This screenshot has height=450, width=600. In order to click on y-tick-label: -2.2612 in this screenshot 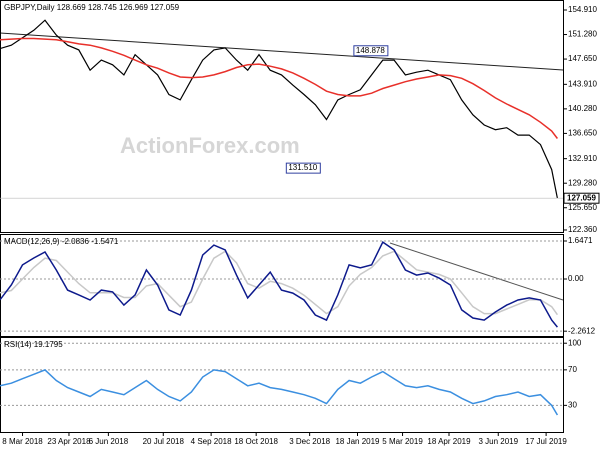, I will do `click(582, 330)`.